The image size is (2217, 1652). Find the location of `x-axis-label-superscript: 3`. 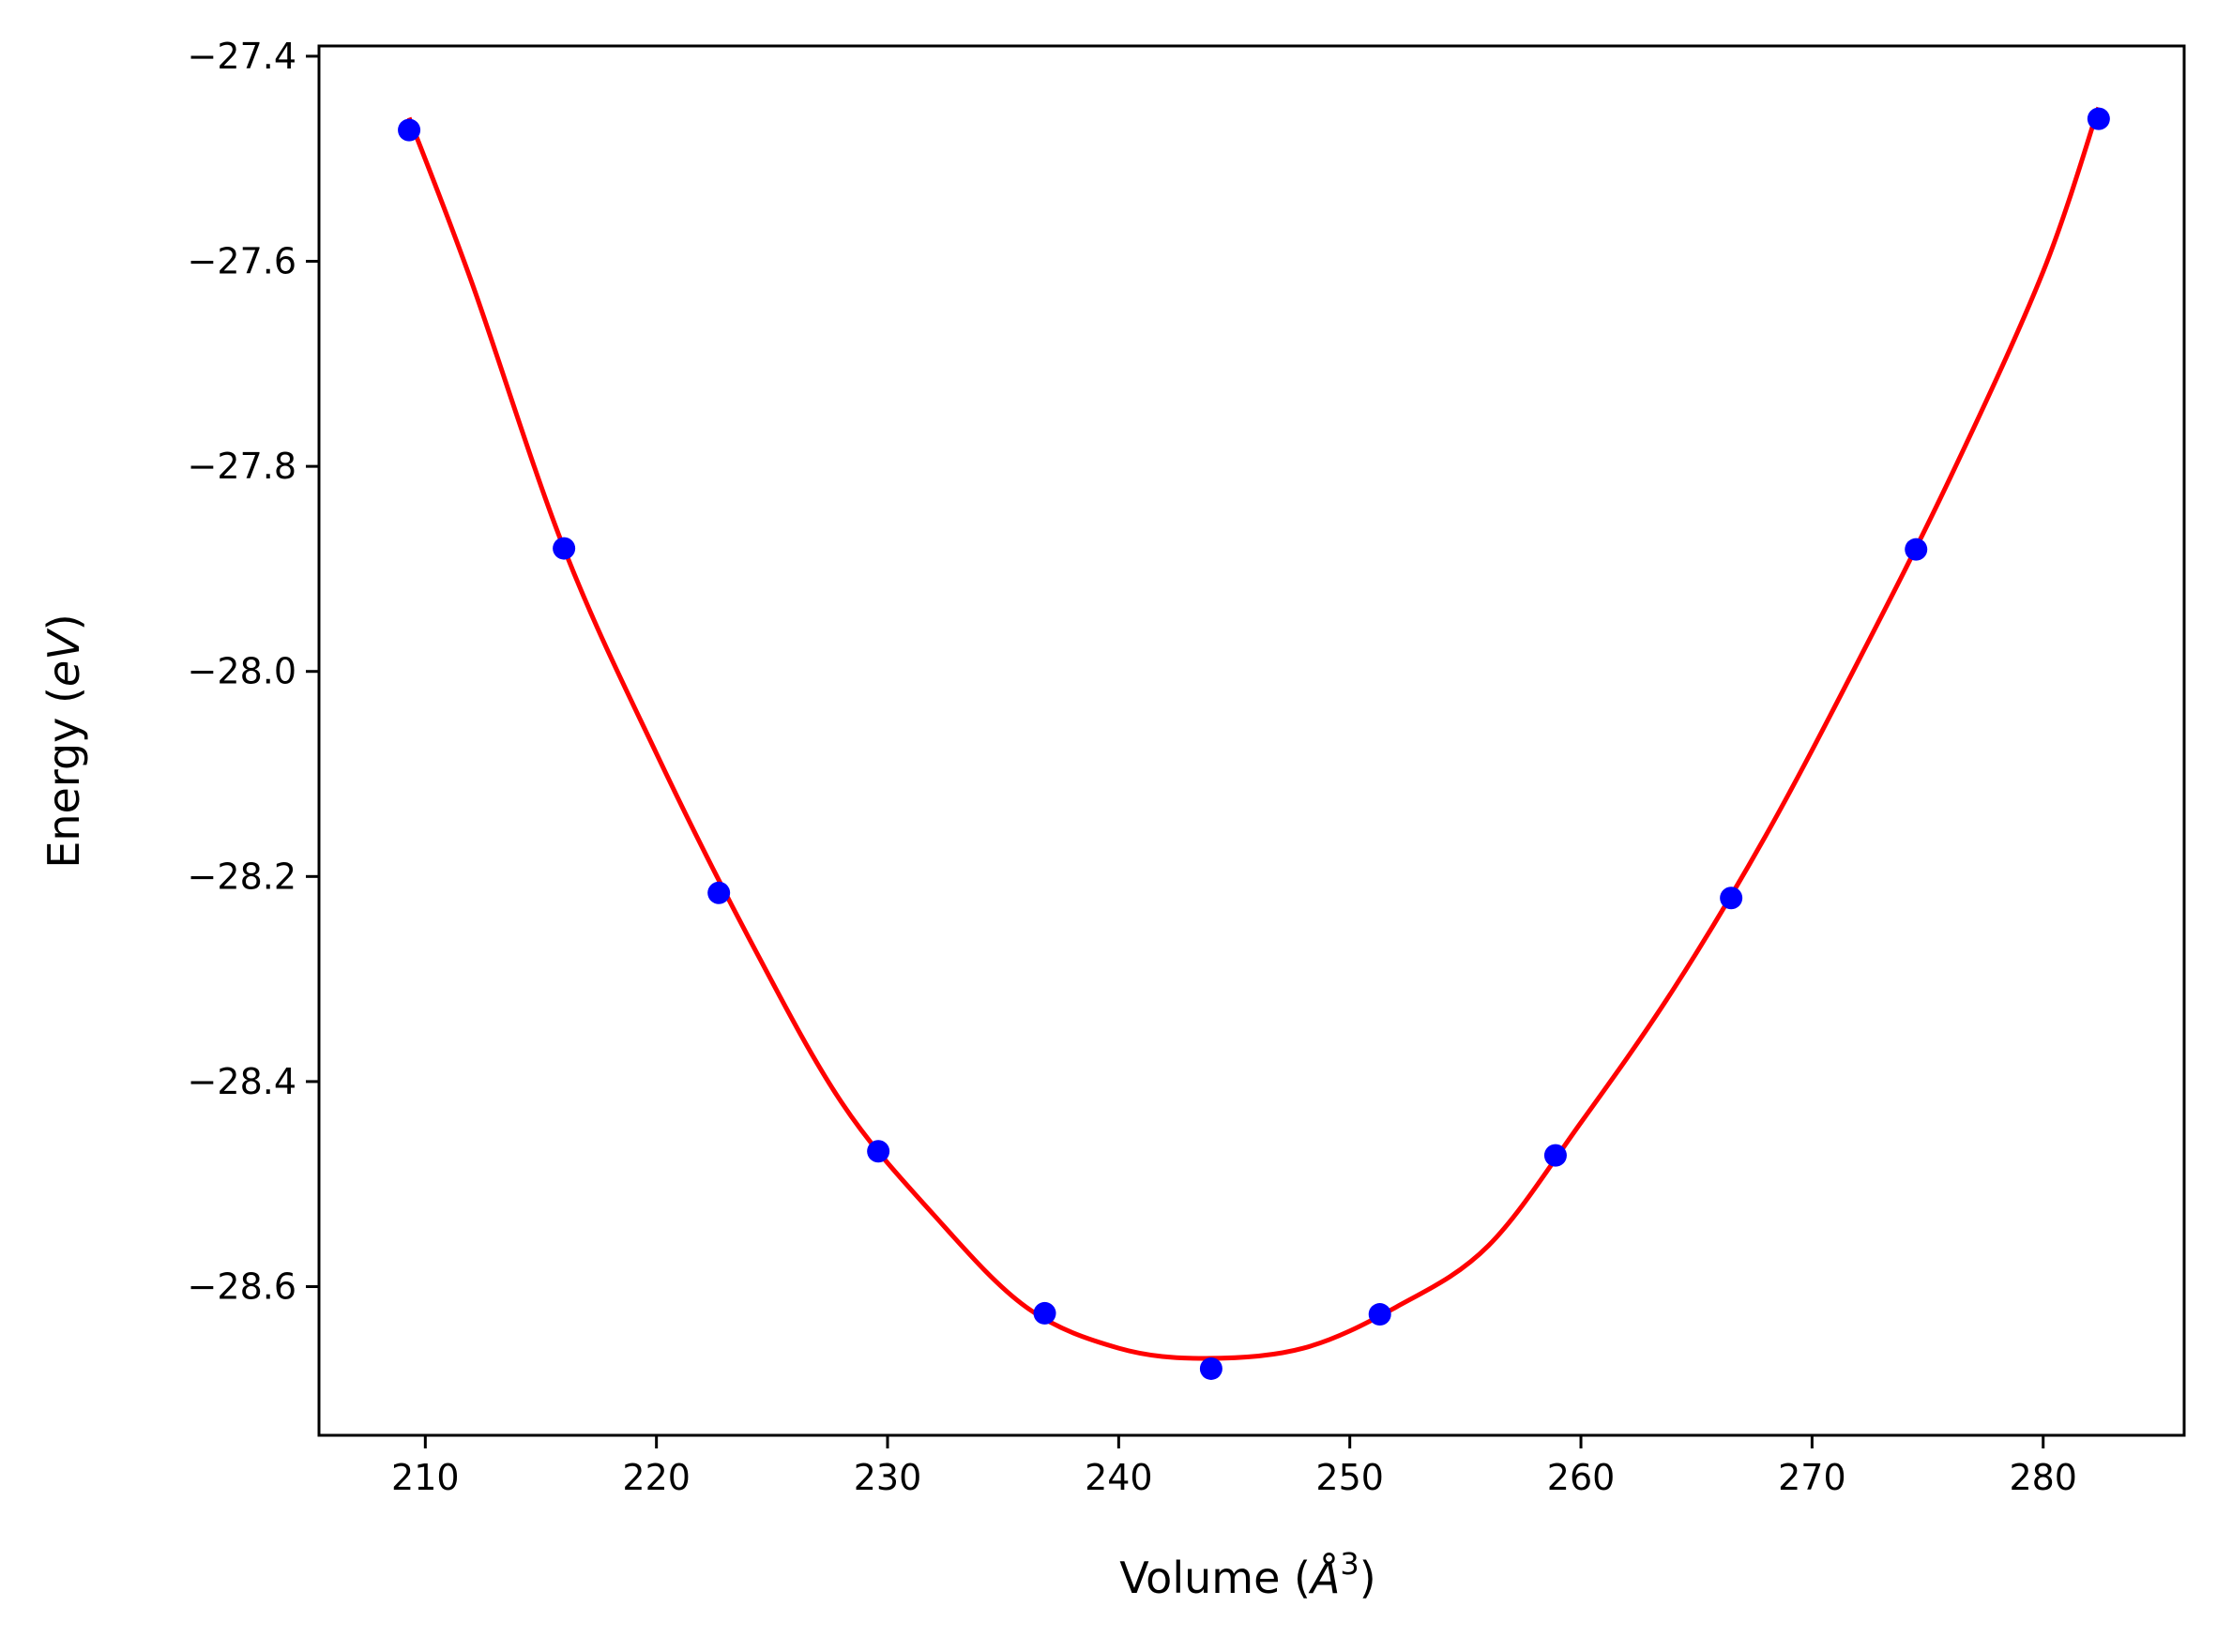

x-axis-label-superscript: 3 is located at coordinates (1349, 1564).